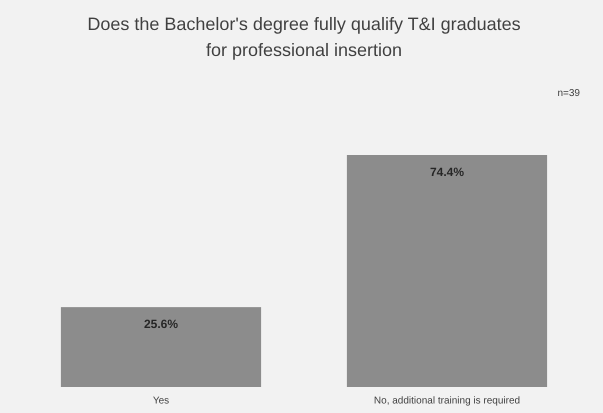 The width and height of the screenshot is (603, 413). Describe the element at coordinates (568, 93) in the screenshot. I see `text: n=39` at that location.